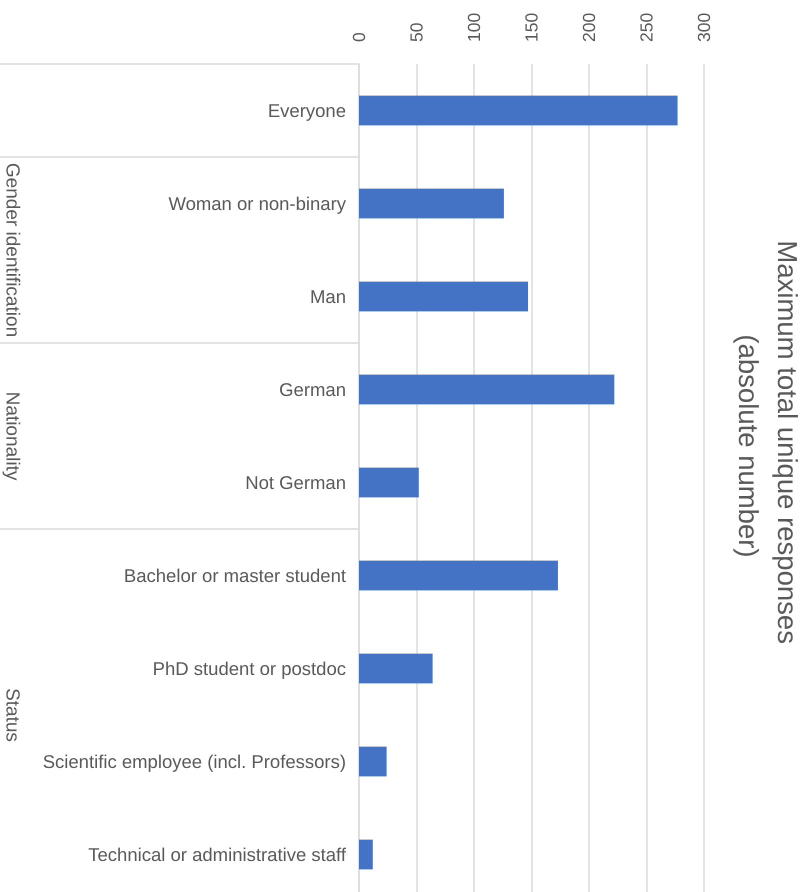  What do you see at coordinates (249, 668) in the screenshot?
I see `y-tick-label: PhD student or postdoc` at bounding box center [249, 668].